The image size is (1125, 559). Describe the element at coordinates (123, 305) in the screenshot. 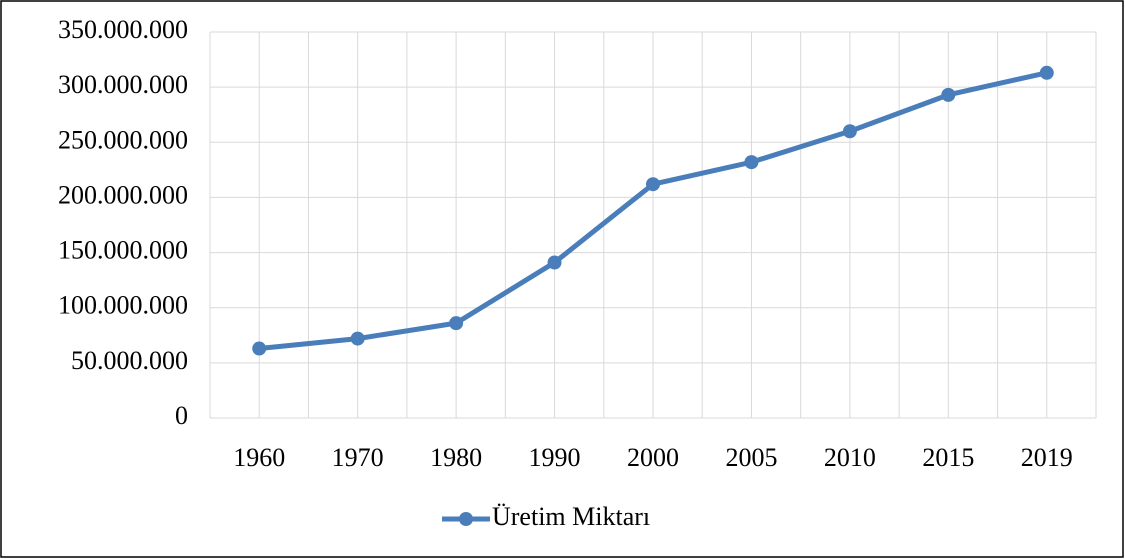

I see `y-tick-label: 100.000.000` at that location.